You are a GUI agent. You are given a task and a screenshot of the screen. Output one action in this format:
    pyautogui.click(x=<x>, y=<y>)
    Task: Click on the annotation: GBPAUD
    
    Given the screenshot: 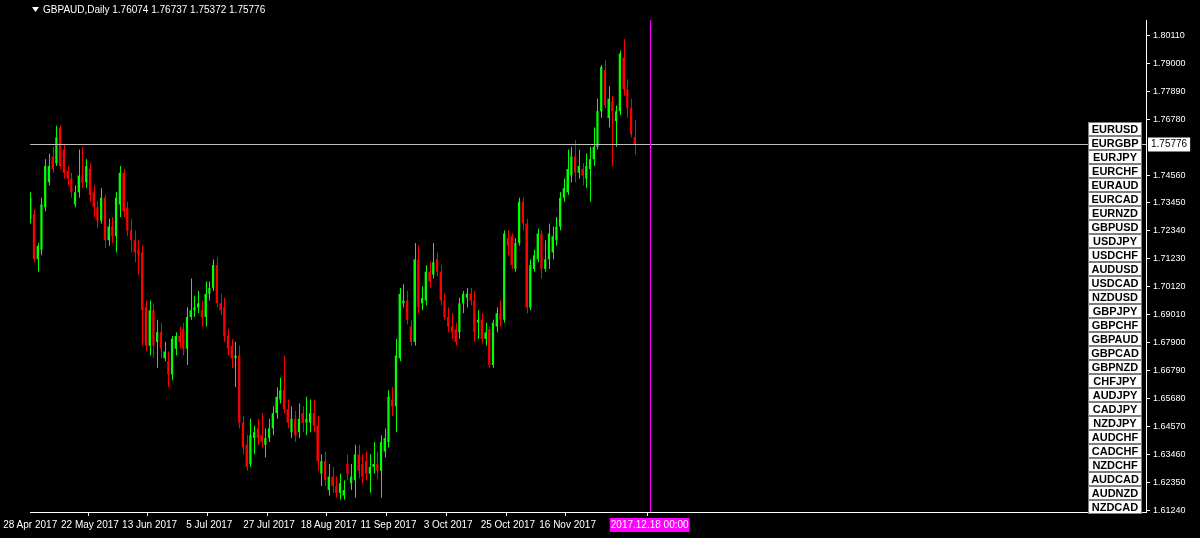 What is the action you would take?
    pyautogui.click(x=1115, y=339)
    